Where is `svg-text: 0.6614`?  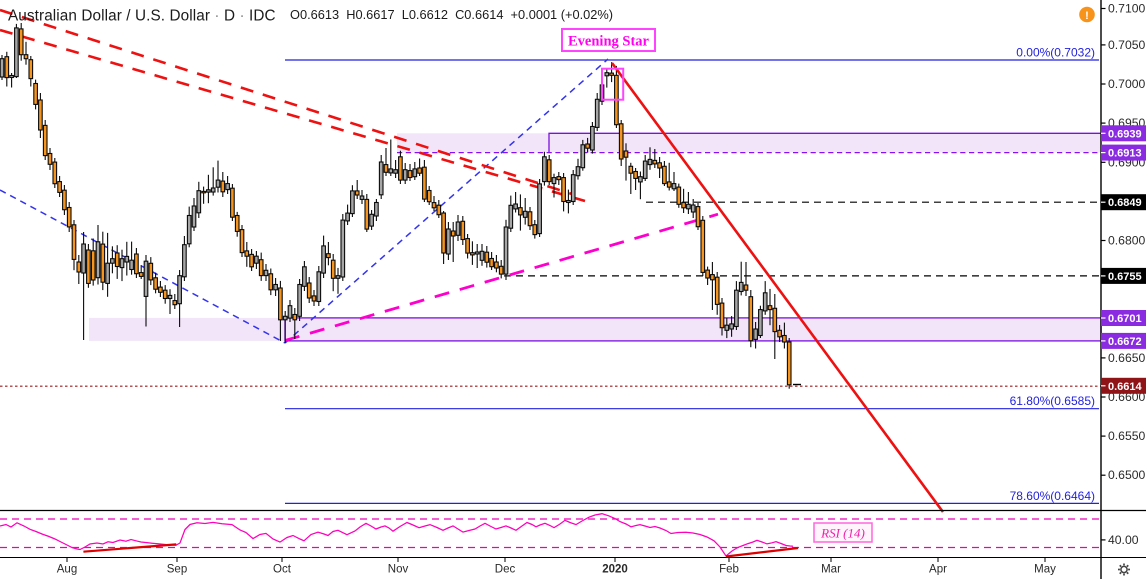
svg-text: 0.6614 is located at coordinates (1125, 387).